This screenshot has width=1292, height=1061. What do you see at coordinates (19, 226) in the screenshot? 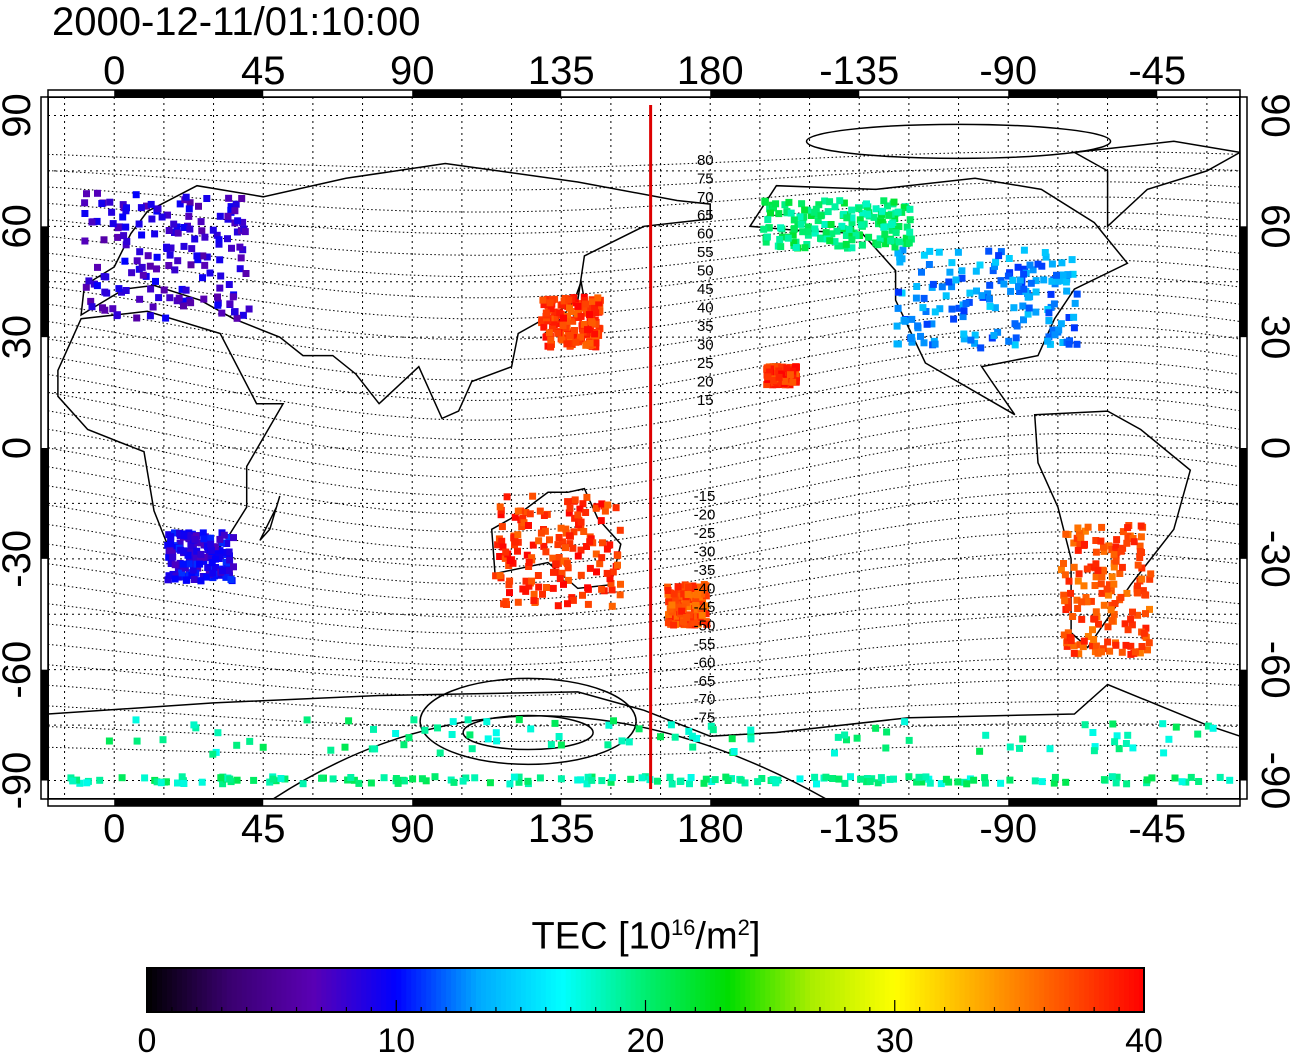
I see `left-lat-tick: 60` at bounding box center [19, 226].